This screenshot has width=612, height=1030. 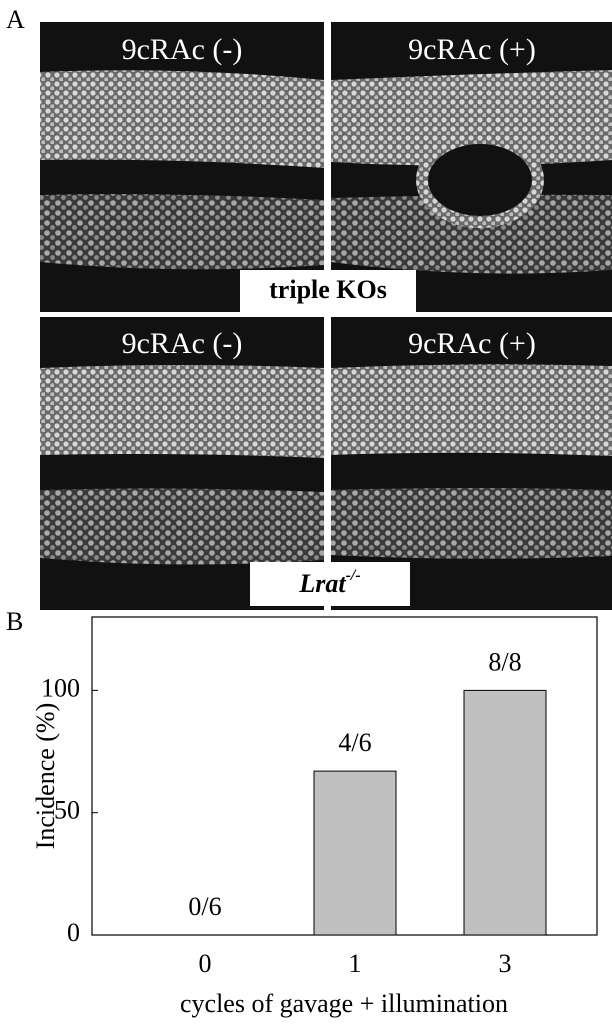 I want to click on caption-superscript: -/-, so click(x=353, y=575).